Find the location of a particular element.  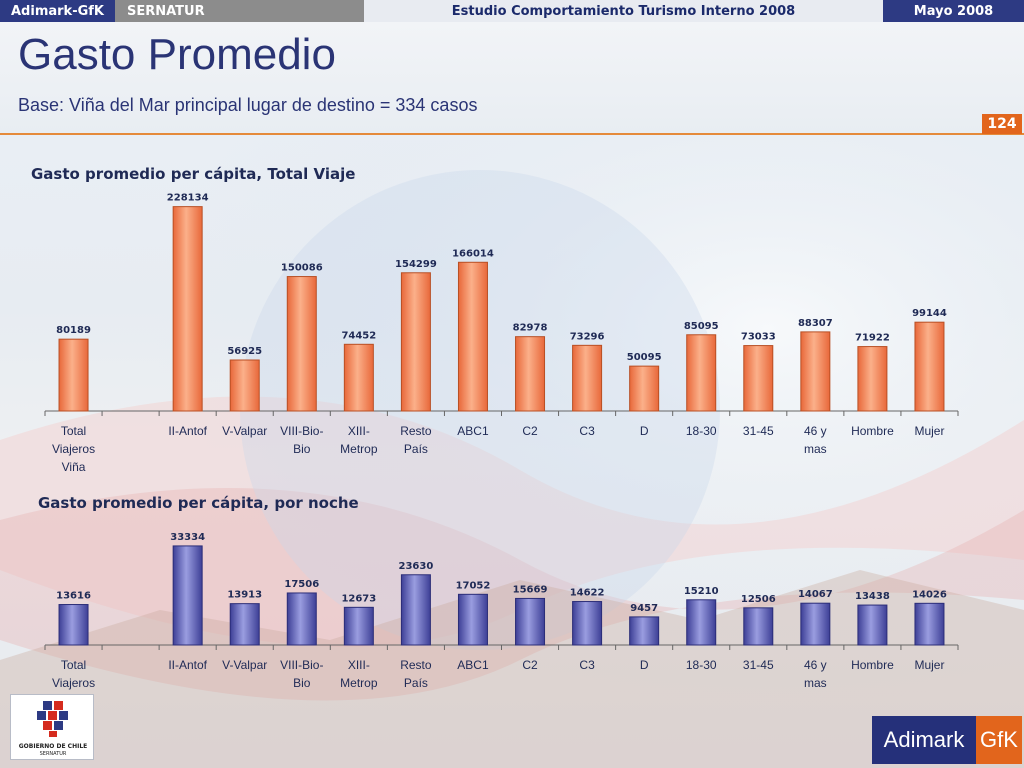

data-label: 73033 is located at coordinates (758, 337).